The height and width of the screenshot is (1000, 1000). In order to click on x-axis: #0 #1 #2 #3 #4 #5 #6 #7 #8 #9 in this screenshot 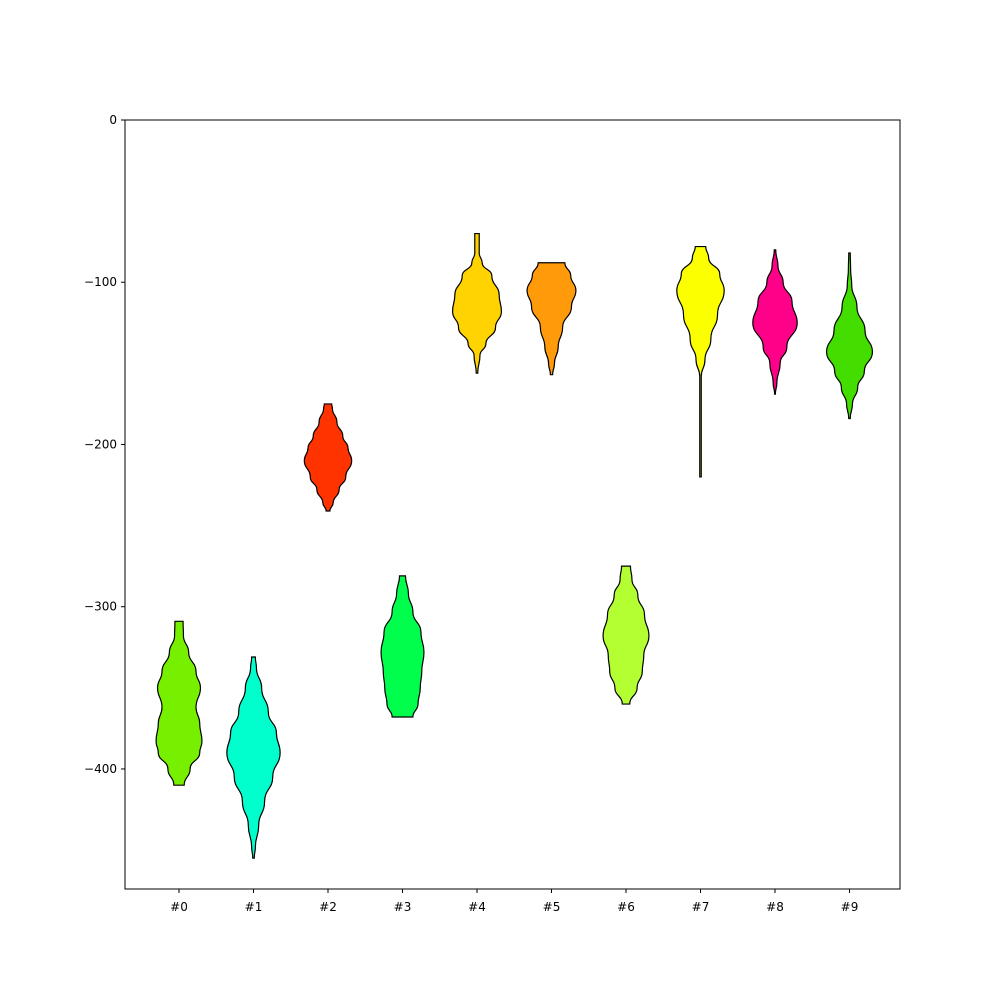, I will do `click(514, 901)`.